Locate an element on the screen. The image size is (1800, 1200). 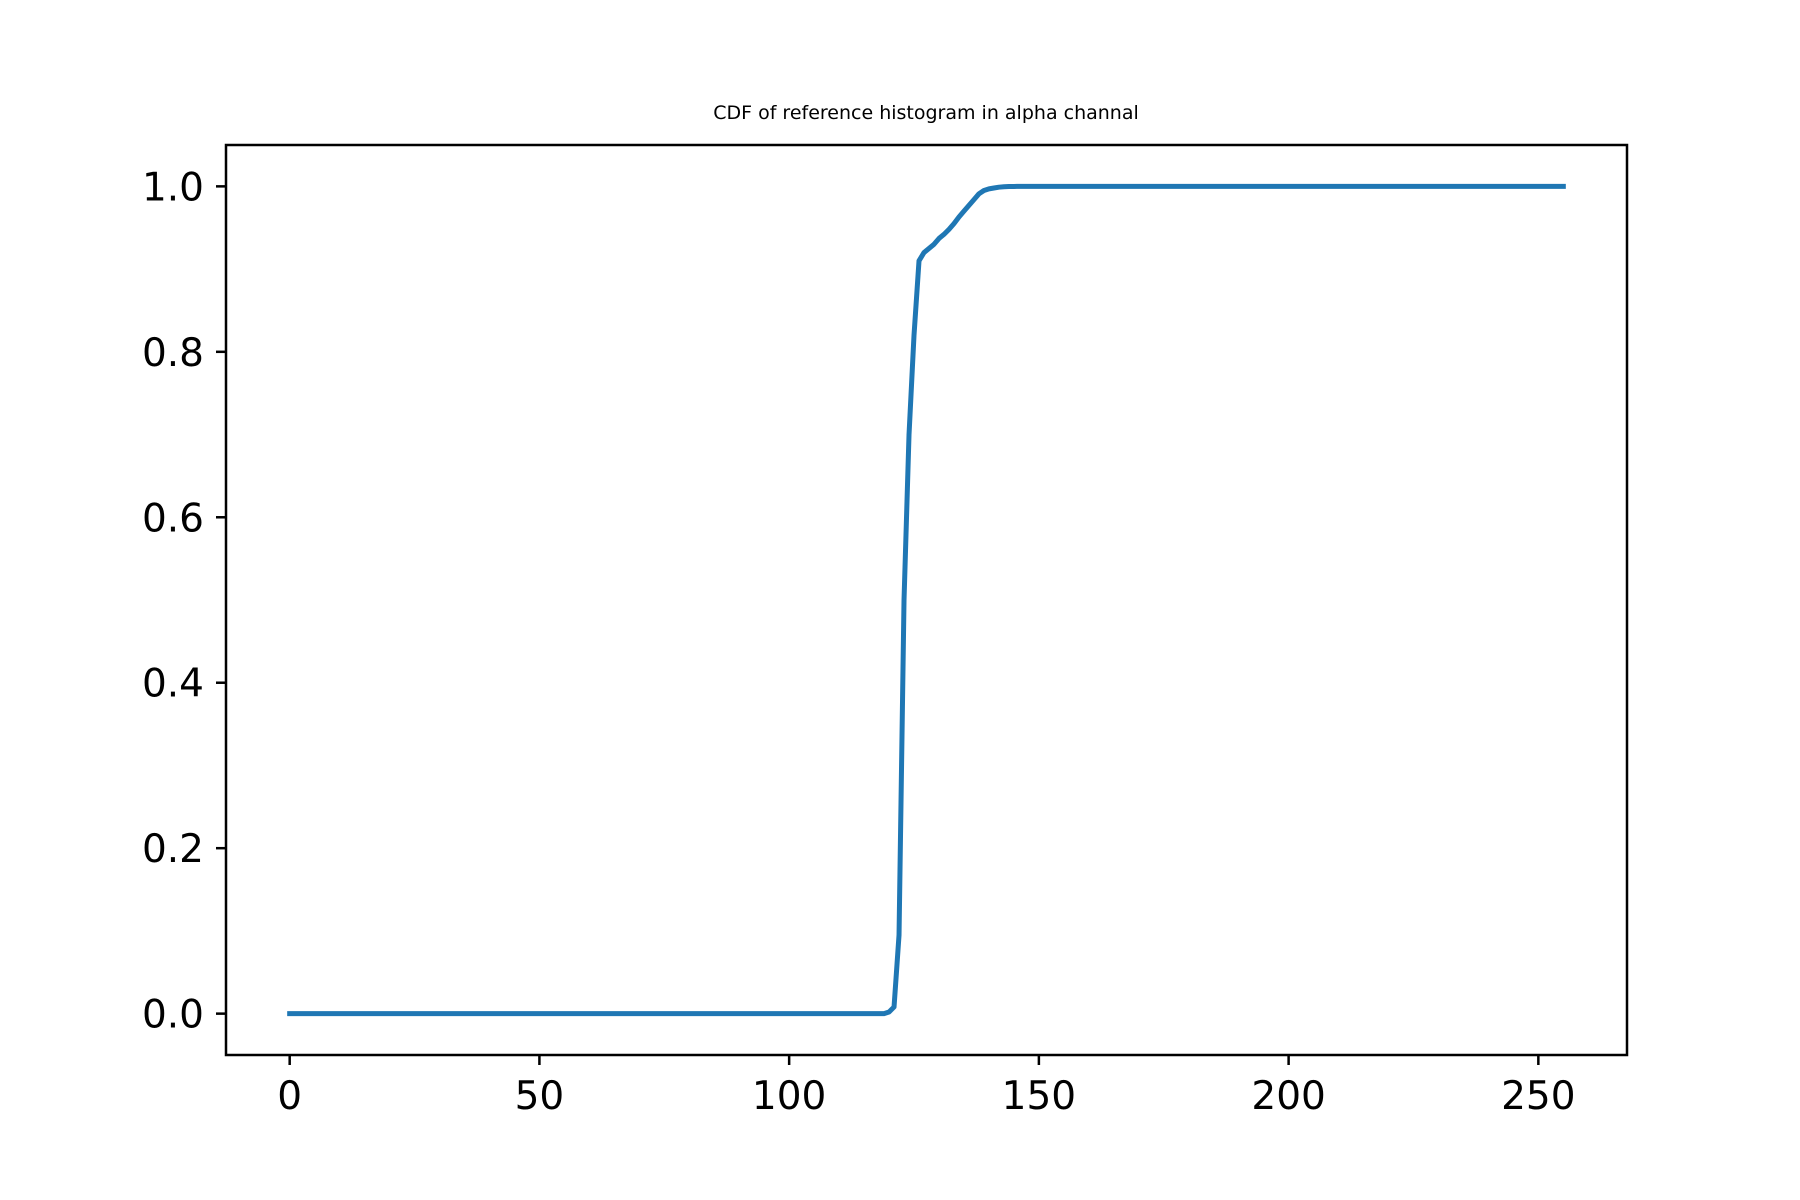
y-tick-label: 1.0 is located at coordinates (173, 187).